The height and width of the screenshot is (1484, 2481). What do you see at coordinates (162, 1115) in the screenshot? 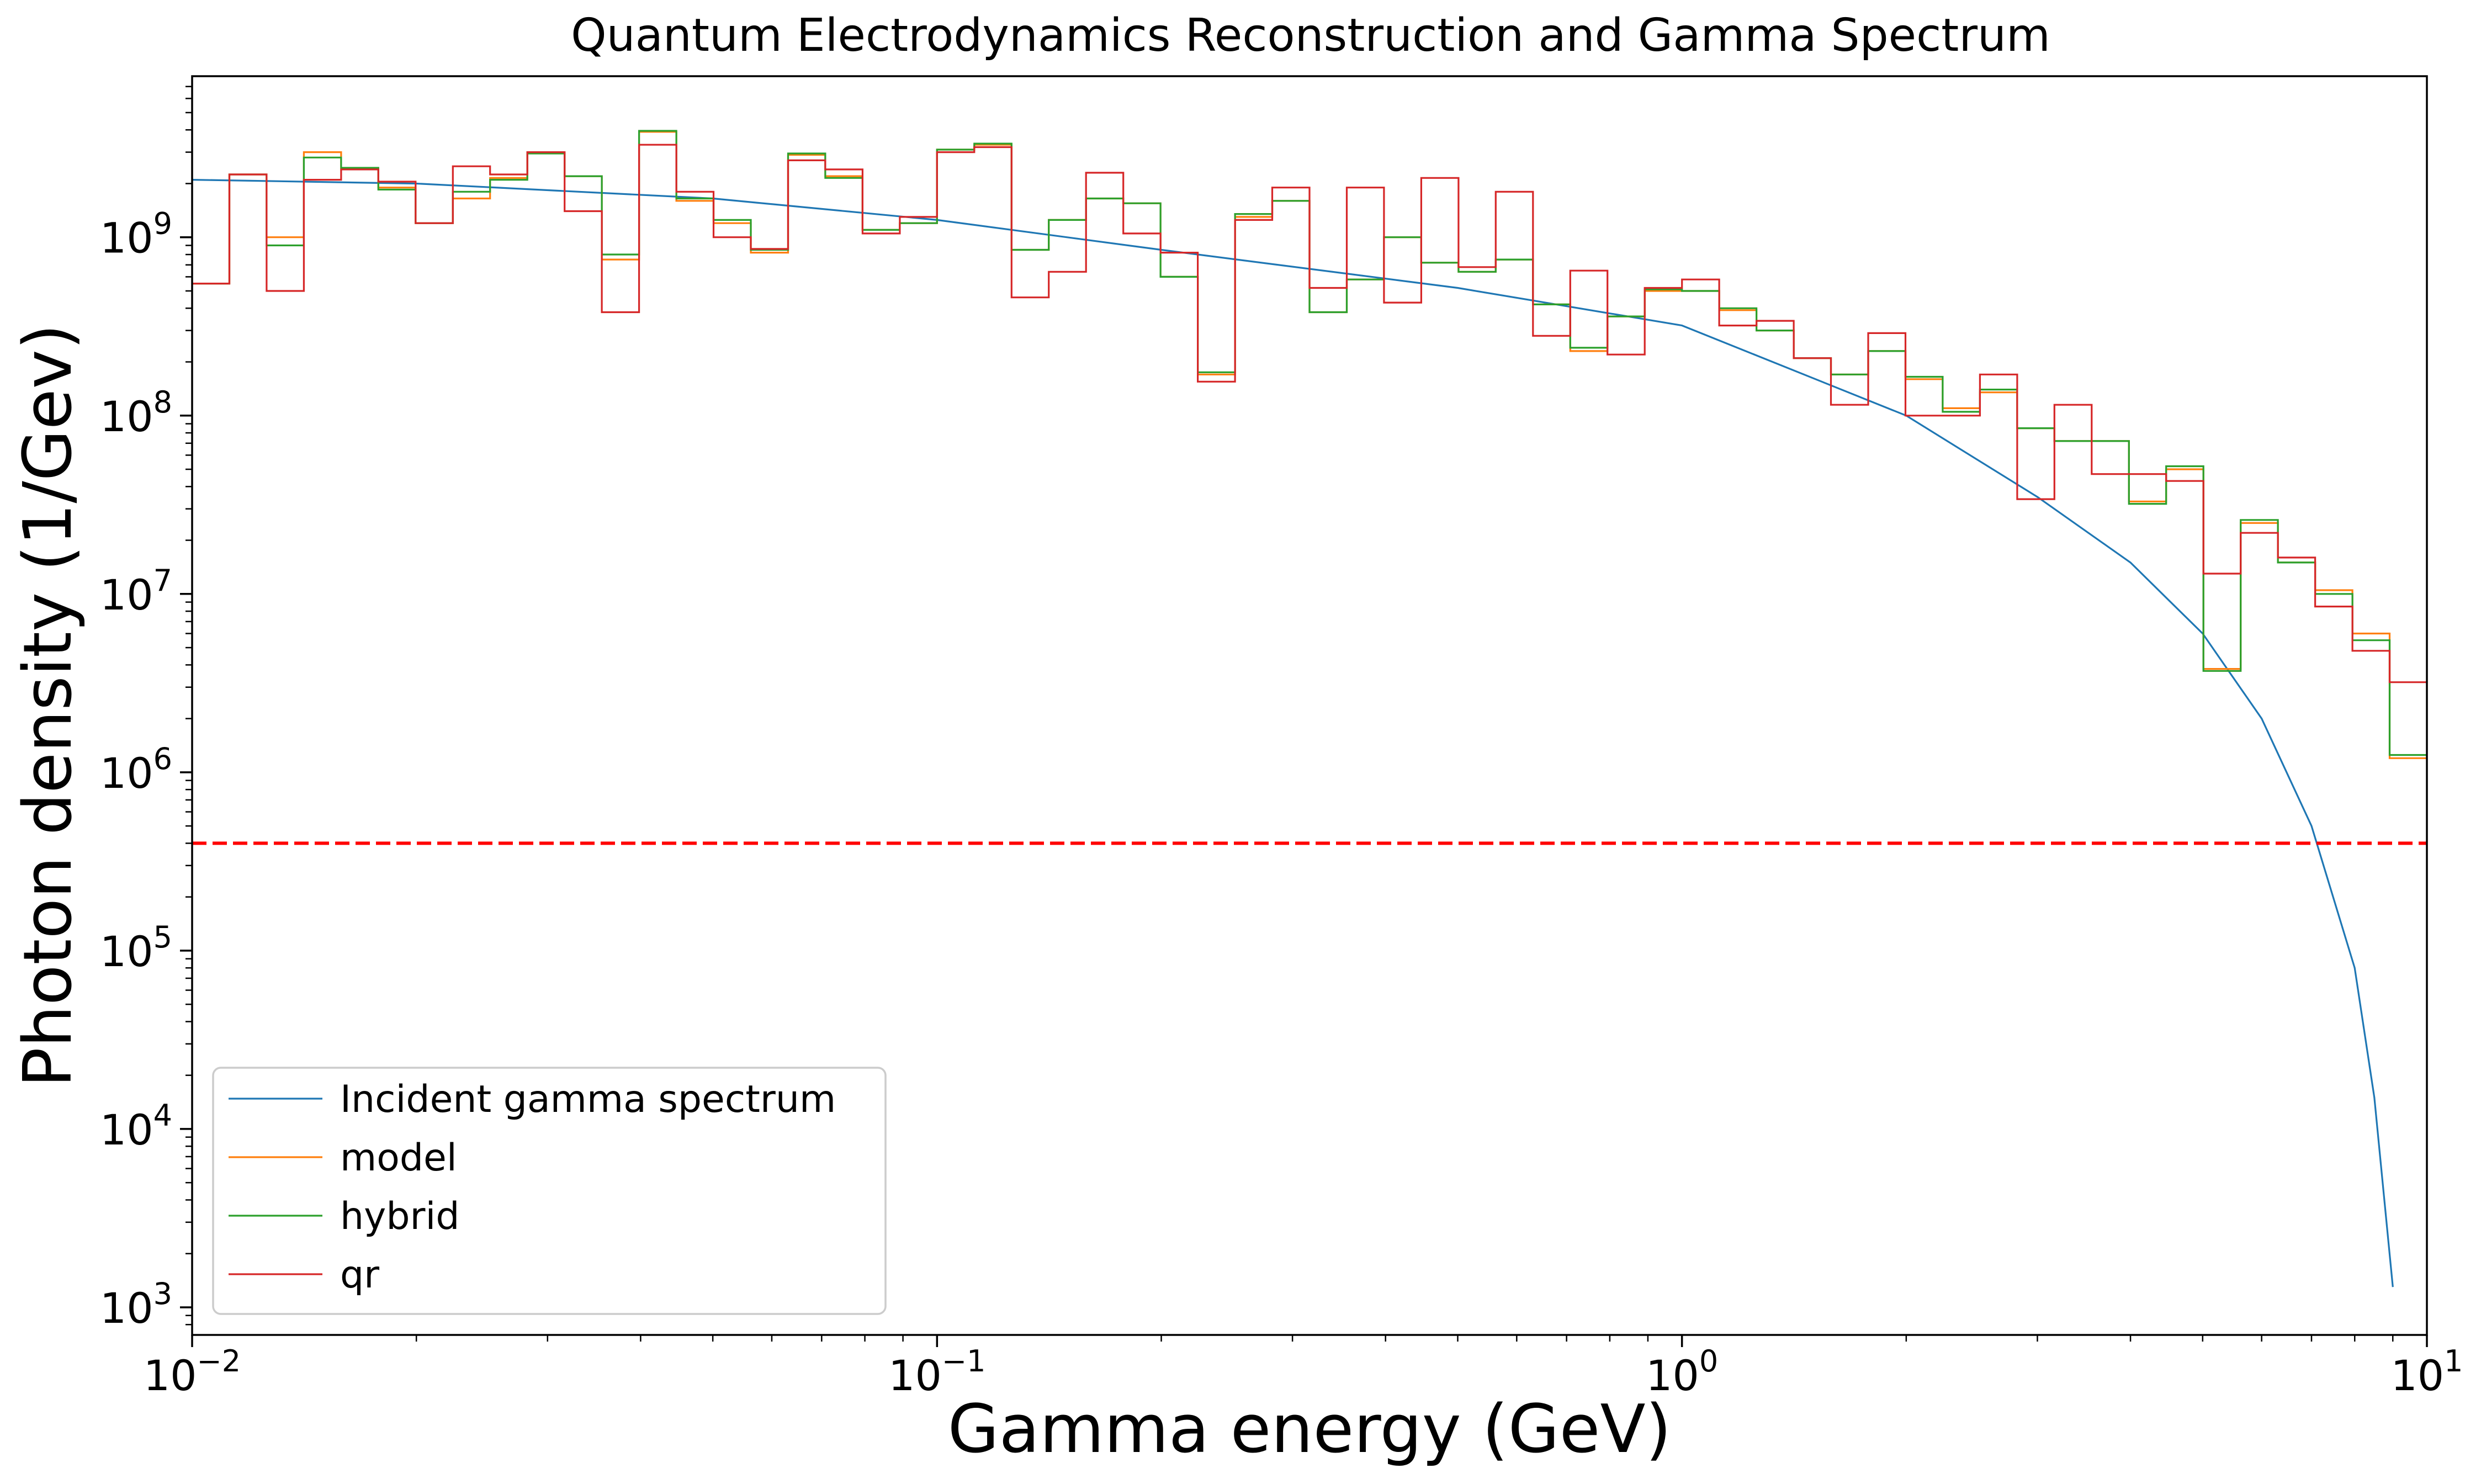
I see `y-tick-exponent: 4` at bounding box center [162, 1115].